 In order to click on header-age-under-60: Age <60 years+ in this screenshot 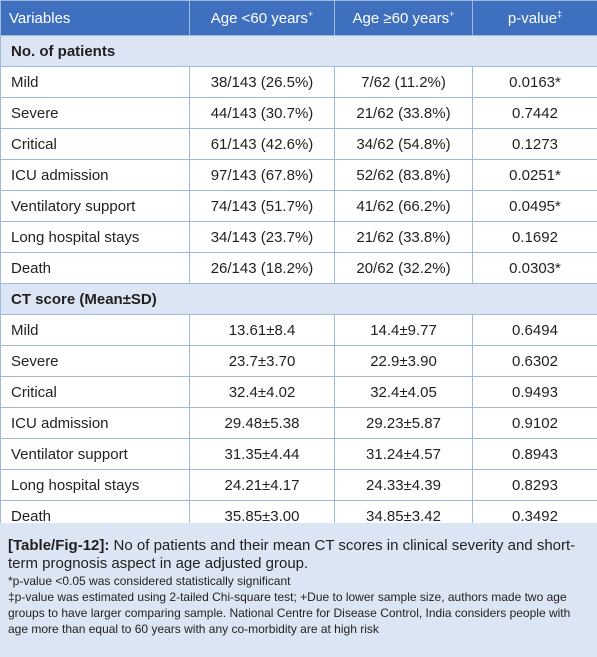, I will do `click(262, 18)`.